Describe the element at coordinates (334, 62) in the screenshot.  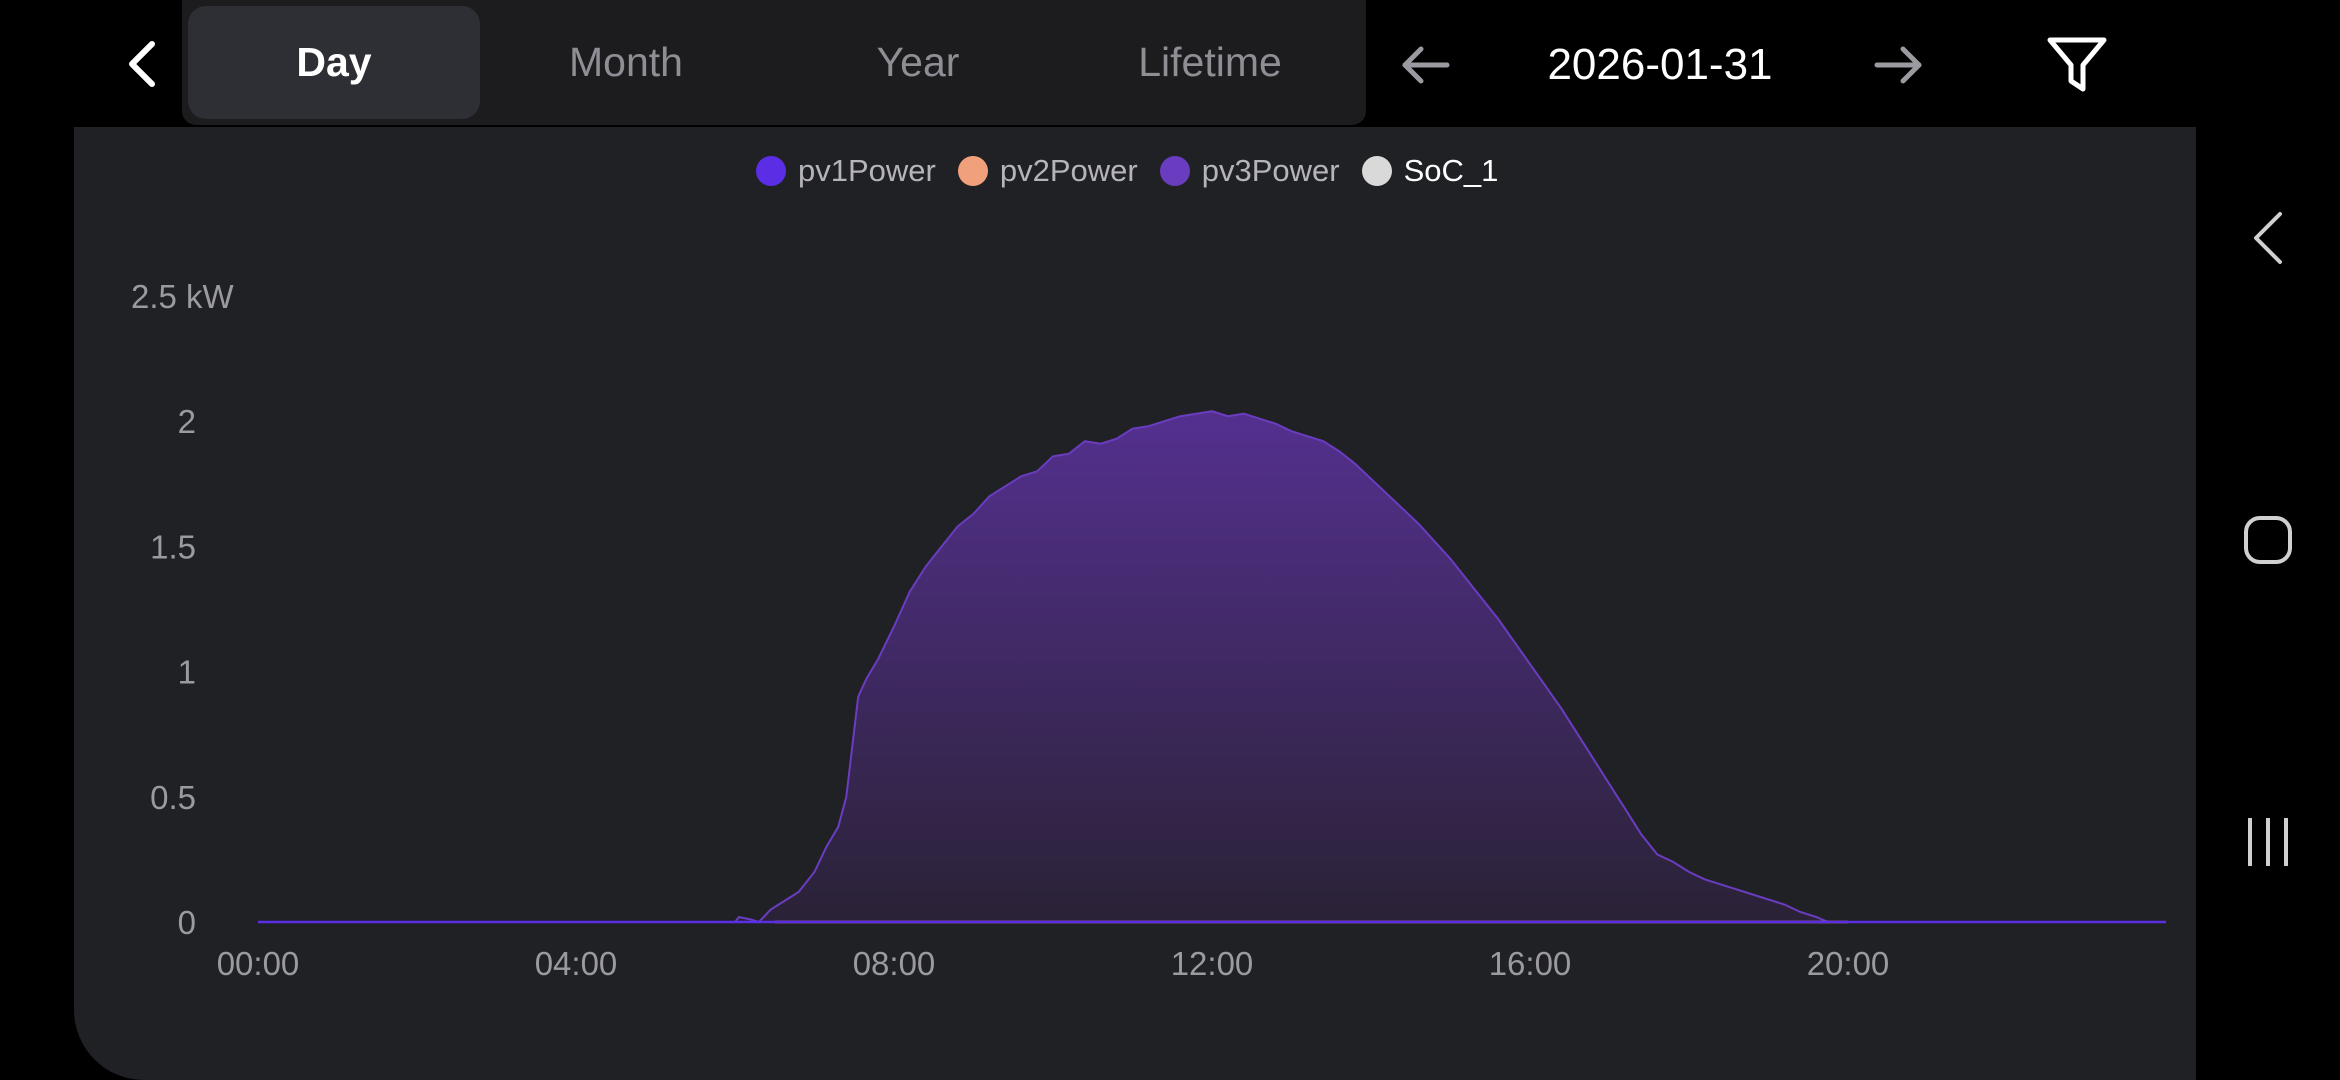
I see `tab-day: Day` at that location.